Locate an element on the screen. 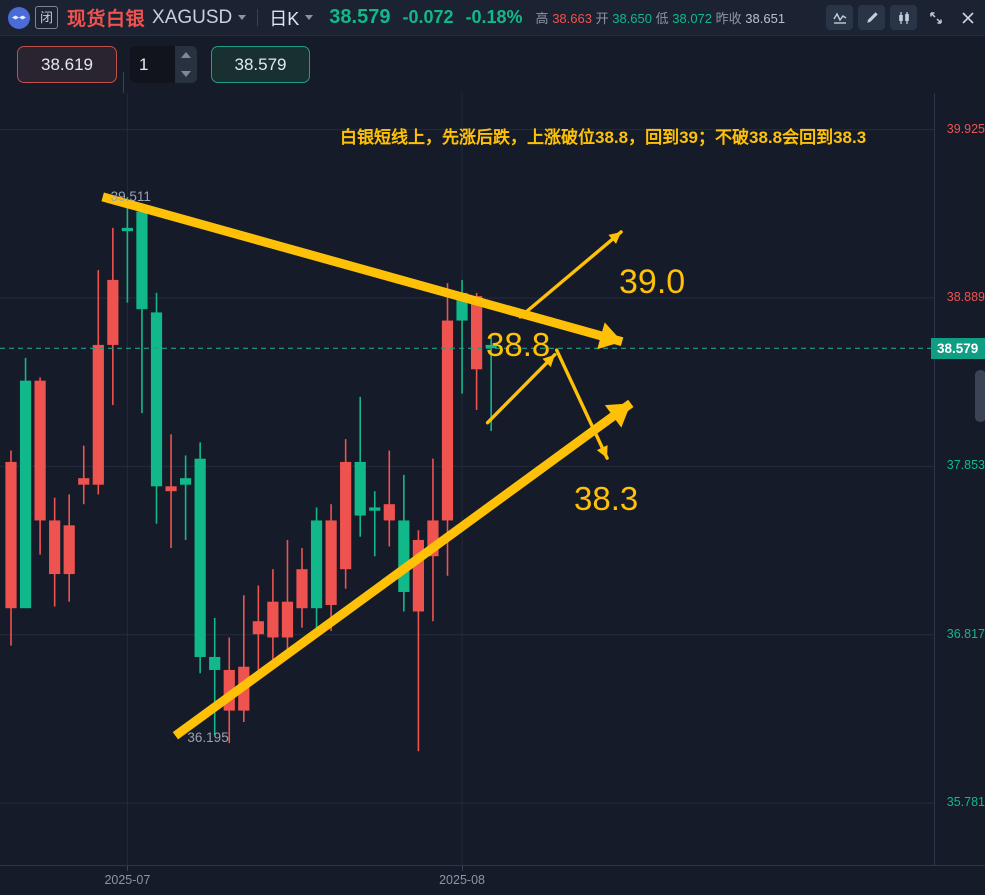 The image size is (985, 895). symbol-name-cn: 现货白银 is located at coordinates (106, 19).